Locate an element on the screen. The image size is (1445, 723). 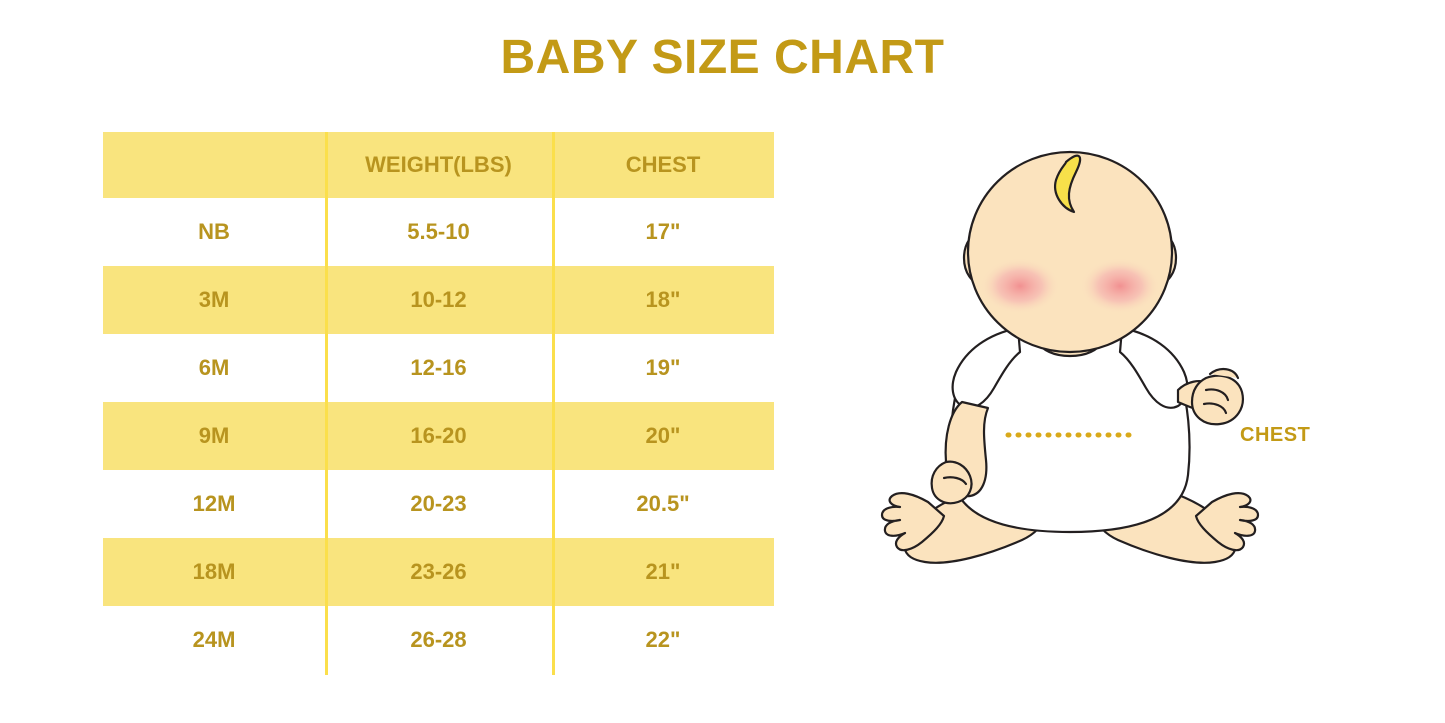
cell-size: 18M is located at coordinates (214, 572).